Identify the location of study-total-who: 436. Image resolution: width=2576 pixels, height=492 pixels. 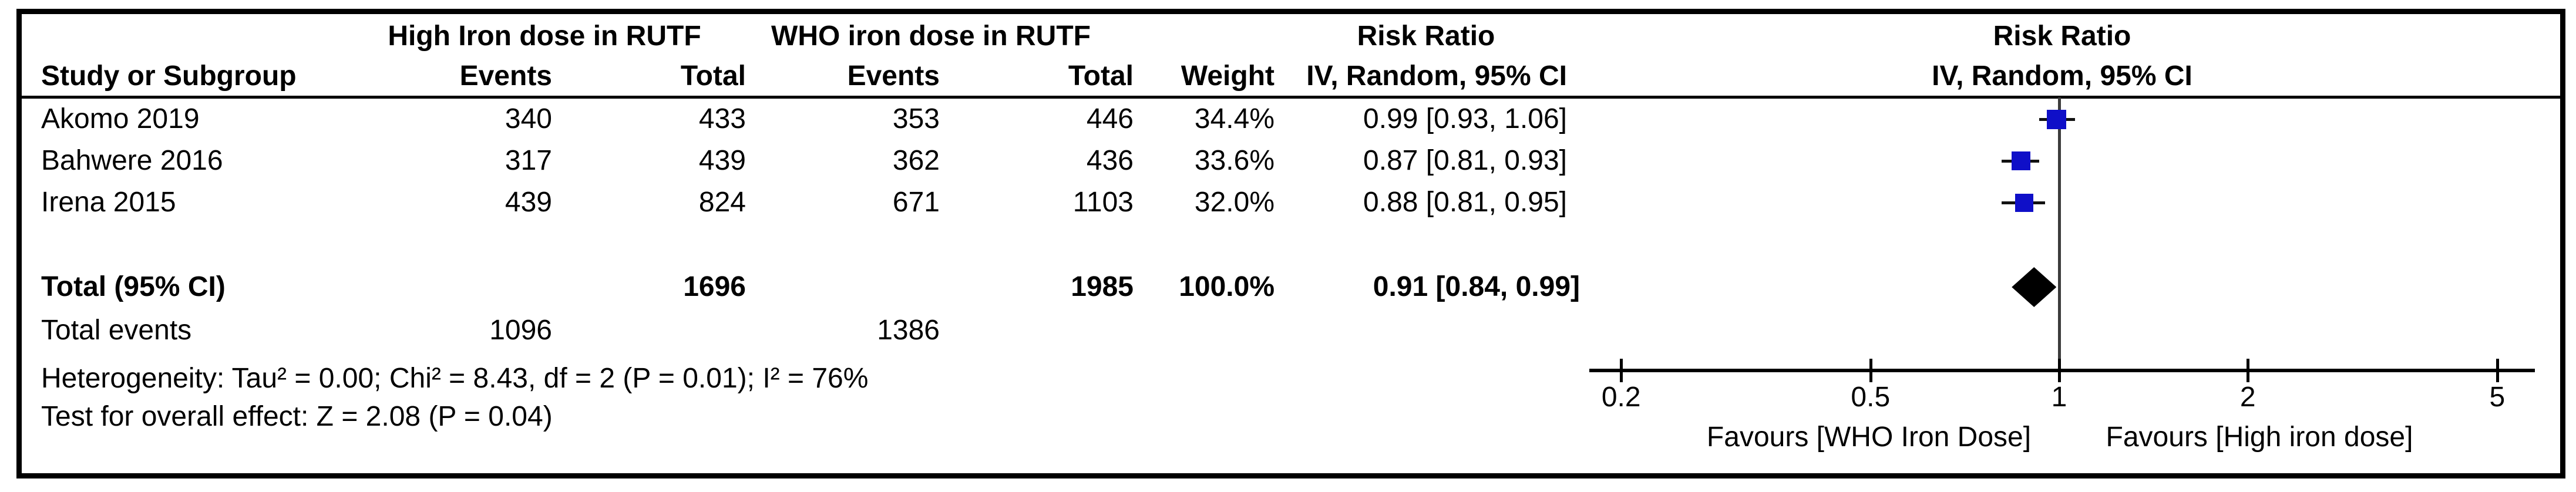
(1110, 160).